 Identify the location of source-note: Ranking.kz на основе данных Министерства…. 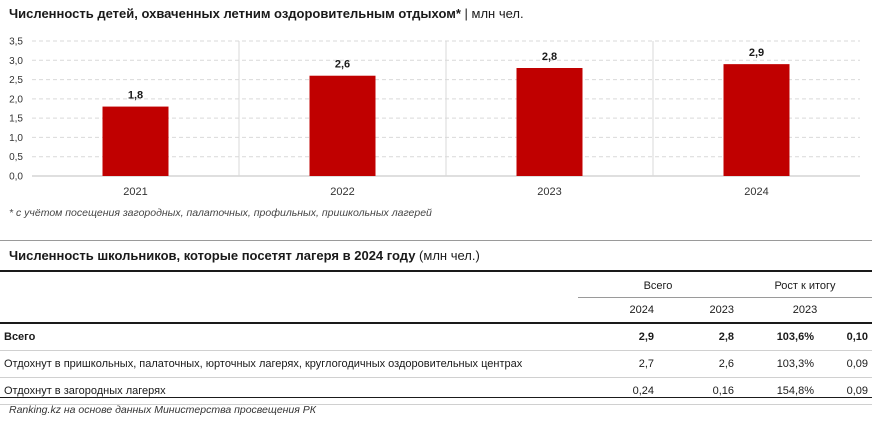
(162, 410).